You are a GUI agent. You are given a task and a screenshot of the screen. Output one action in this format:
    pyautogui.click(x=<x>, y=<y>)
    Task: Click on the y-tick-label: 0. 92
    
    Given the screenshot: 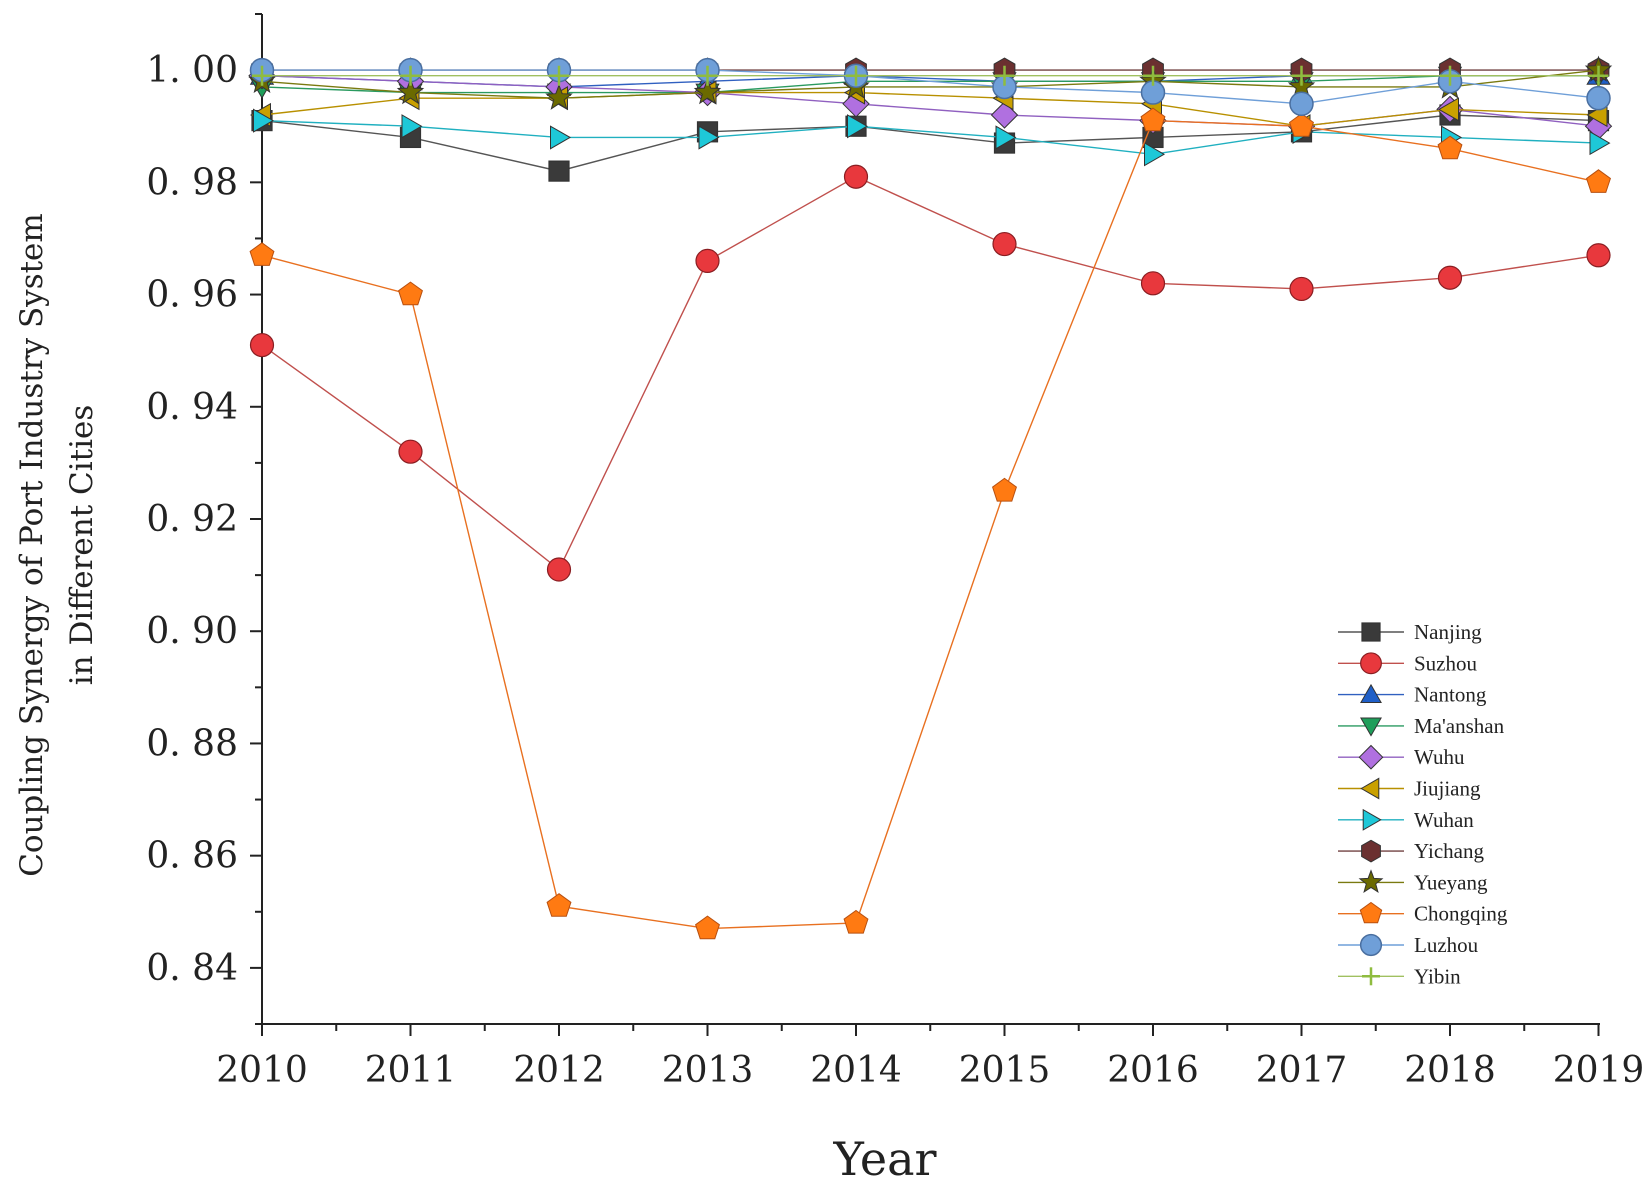 What is the action you would take?
    pyautogui.click(x=192, y=519)
    